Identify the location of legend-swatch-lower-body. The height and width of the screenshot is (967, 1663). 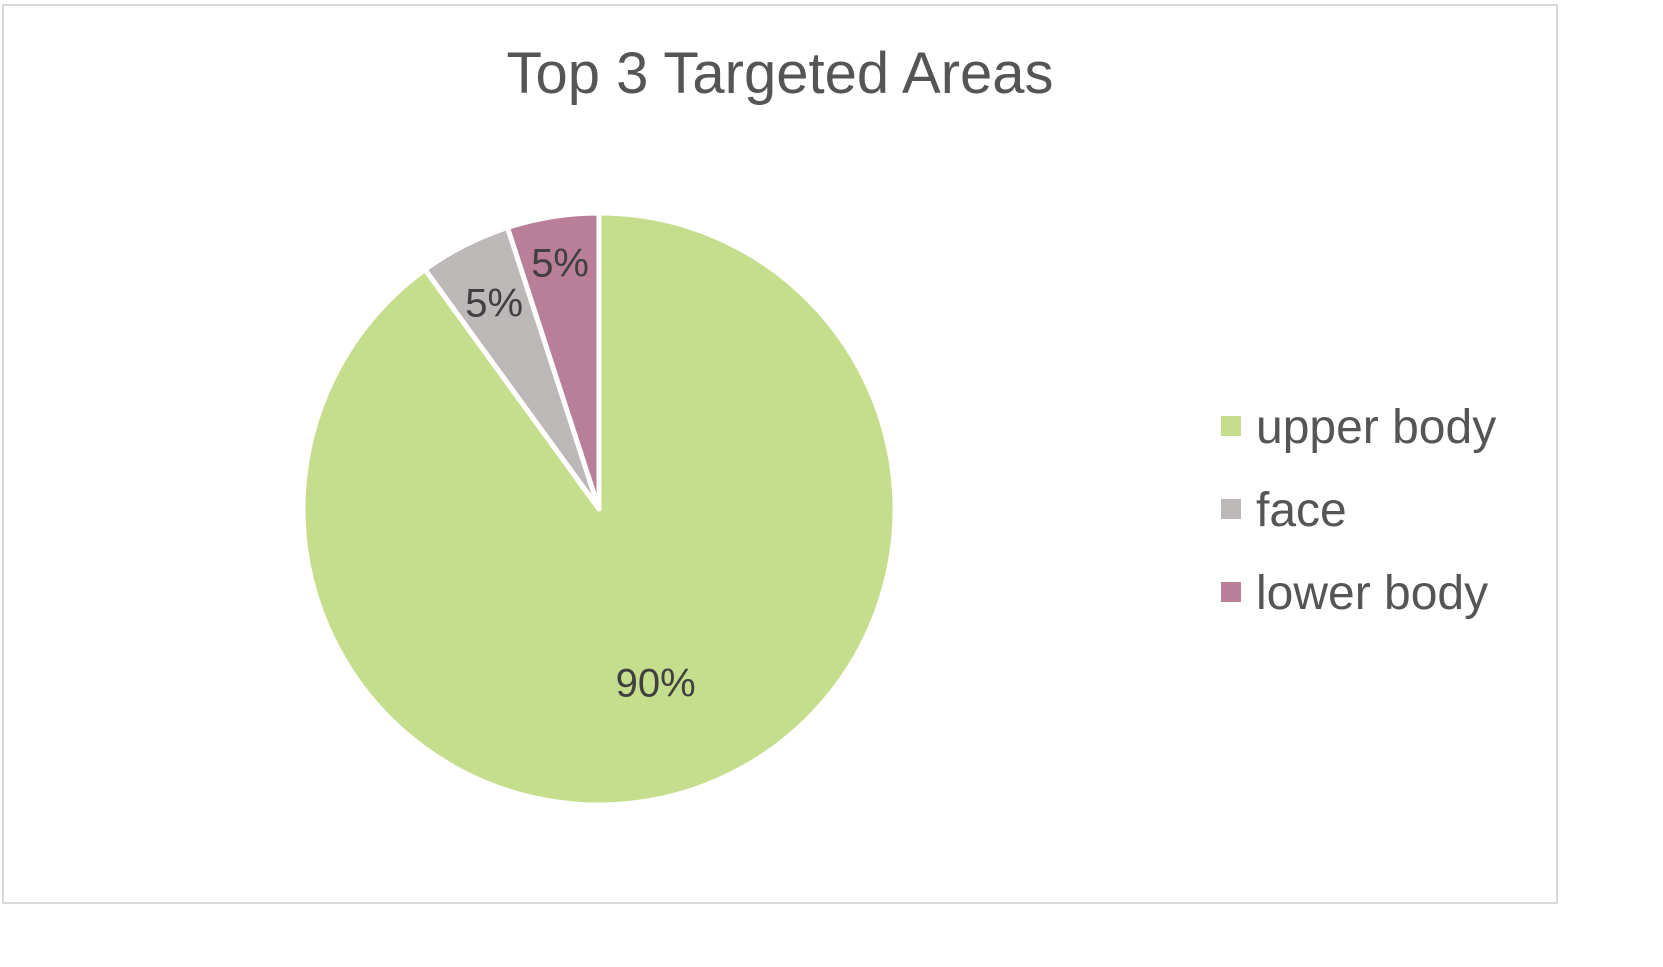
(1231, 592).